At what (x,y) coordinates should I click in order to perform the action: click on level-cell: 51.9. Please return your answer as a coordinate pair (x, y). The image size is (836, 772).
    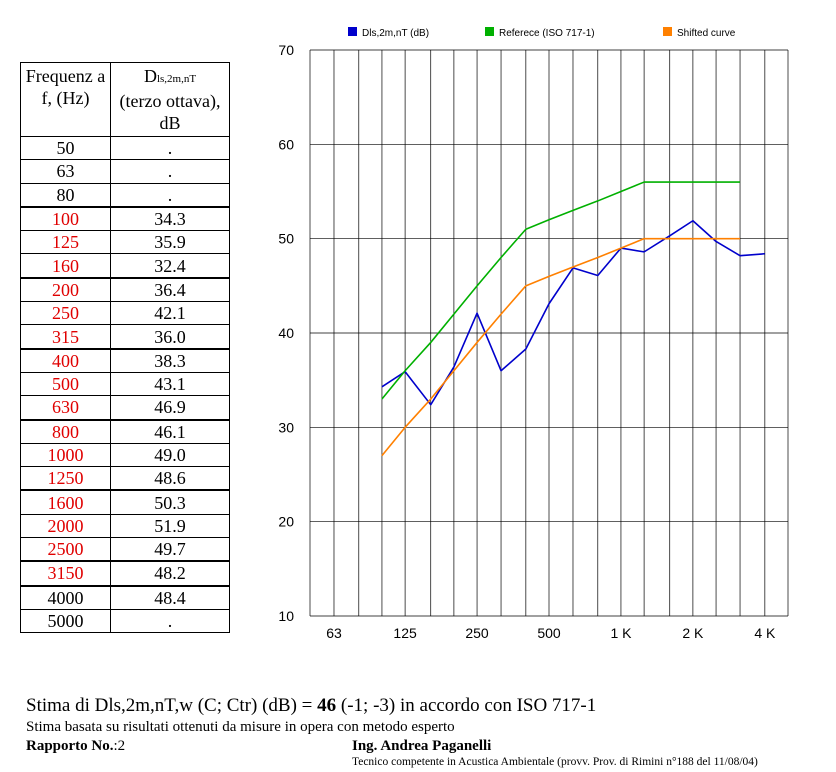
    Looking at the image, I should click on (170, 526).